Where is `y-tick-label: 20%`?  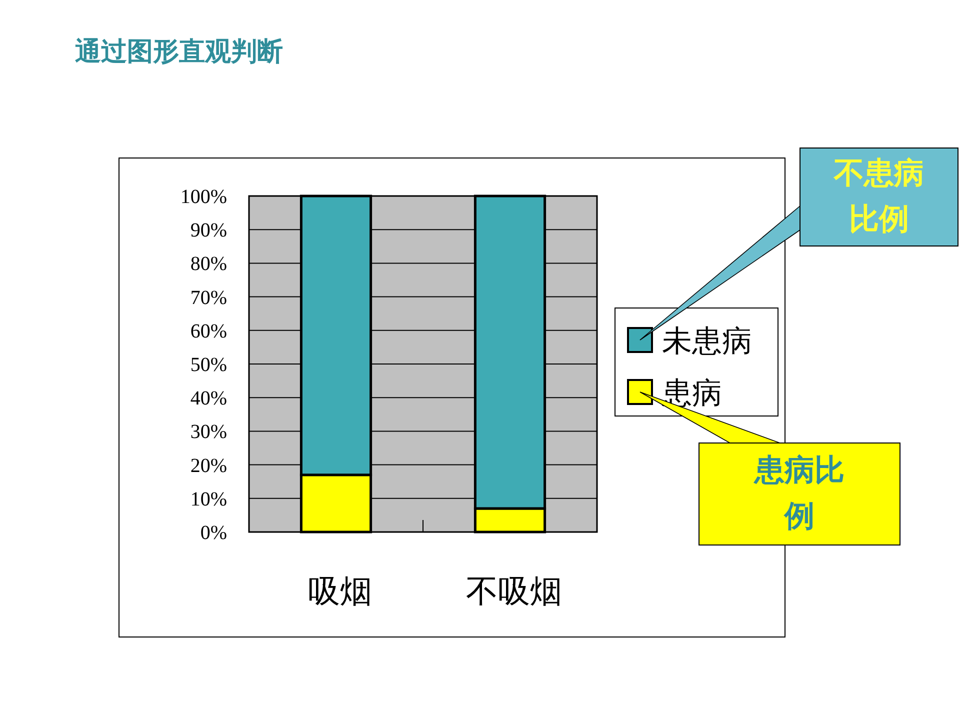 y-tick-label: 20% is located at coordinates (208, 465).